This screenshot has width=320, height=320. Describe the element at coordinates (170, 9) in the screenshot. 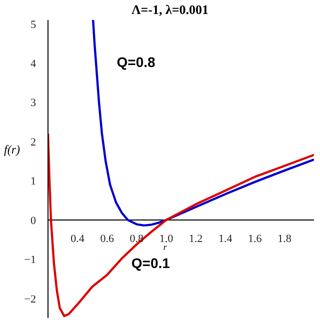

I see `chart-title: Λ=-1, λ=0.001` at that location.